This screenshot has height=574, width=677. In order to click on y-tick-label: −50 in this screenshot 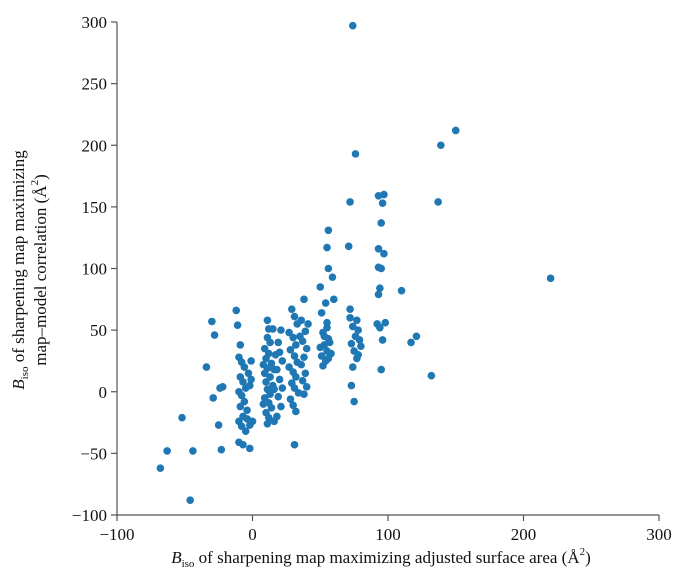, I will do `click(93, 453)`.